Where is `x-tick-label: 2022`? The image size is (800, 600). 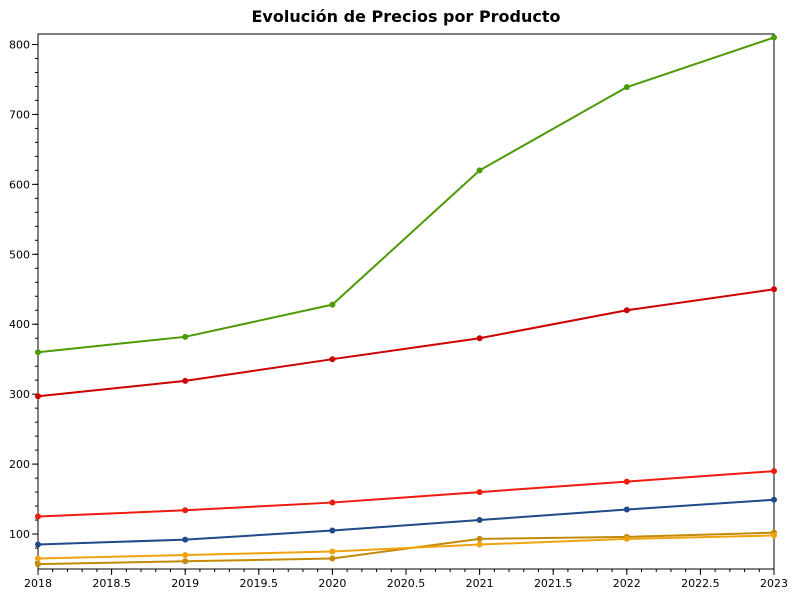
x-tick-label: 2022 is located at coordinates (627, 583).